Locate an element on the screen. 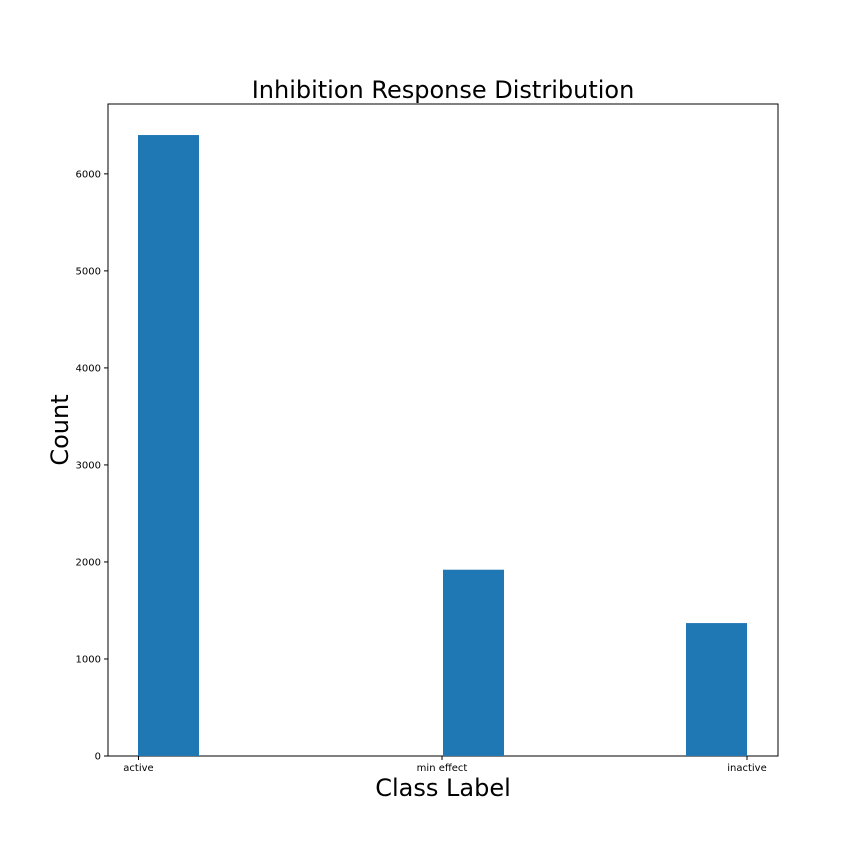 This screenshot has width=864, height=864. chart-title: Inhibition Response Distribution is located at coordinates (443, 90).